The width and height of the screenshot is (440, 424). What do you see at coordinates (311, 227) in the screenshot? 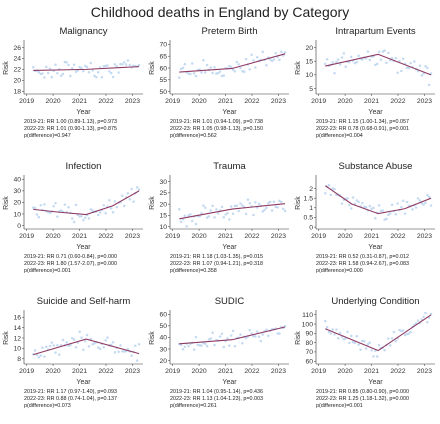
I see `y-tick-label: 0` at bounding box center [311, 227].